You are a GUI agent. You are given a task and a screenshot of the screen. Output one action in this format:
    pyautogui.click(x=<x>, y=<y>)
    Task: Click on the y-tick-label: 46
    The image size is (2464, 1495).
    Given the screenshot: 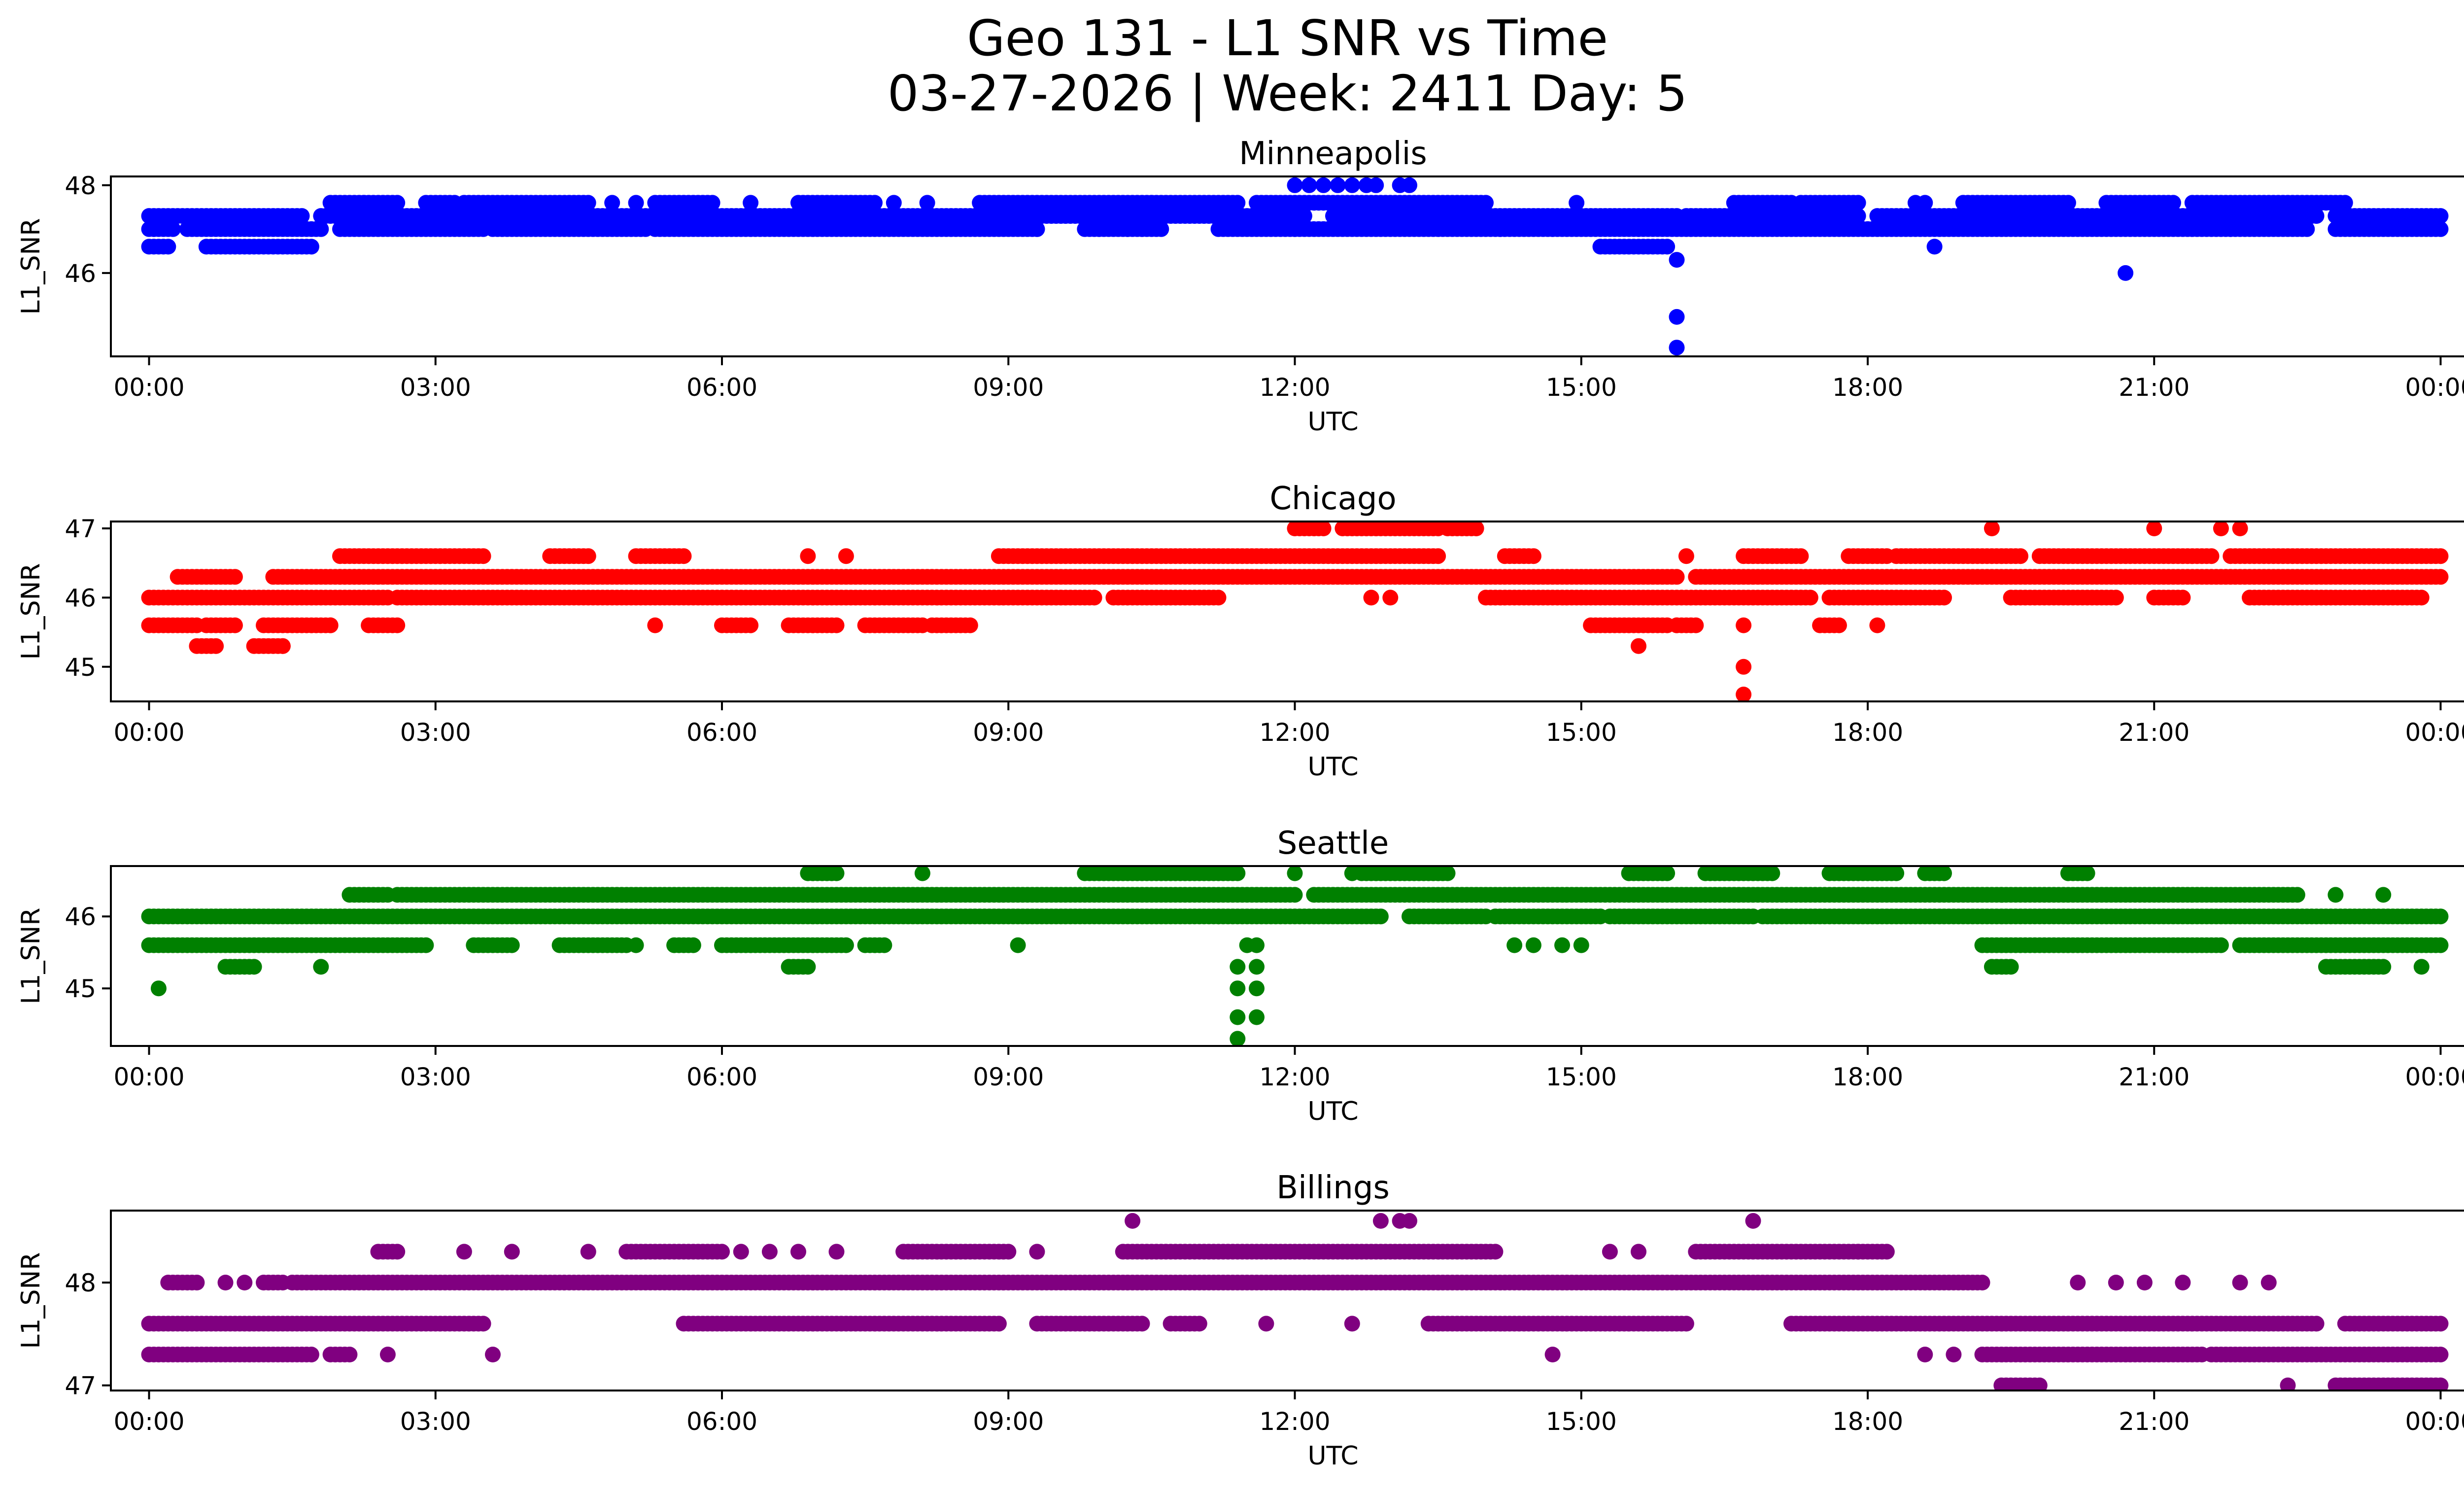 What is the action you would take?
    pyautogui.click(x=80, y=273)
    